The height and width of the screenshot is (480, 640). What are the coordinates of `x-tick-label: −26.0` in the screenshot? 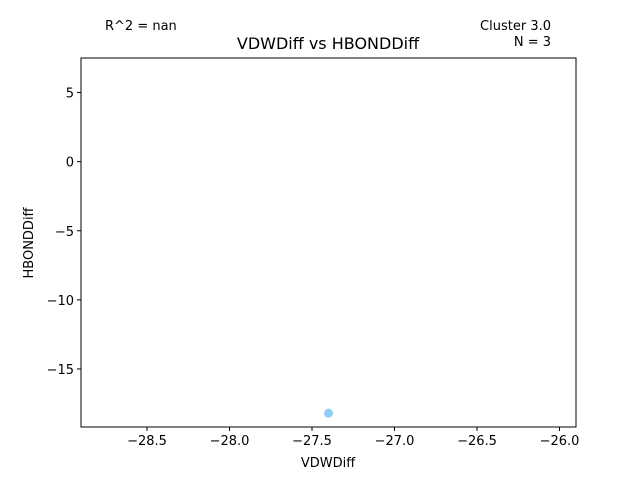 It's located at (560, 441).